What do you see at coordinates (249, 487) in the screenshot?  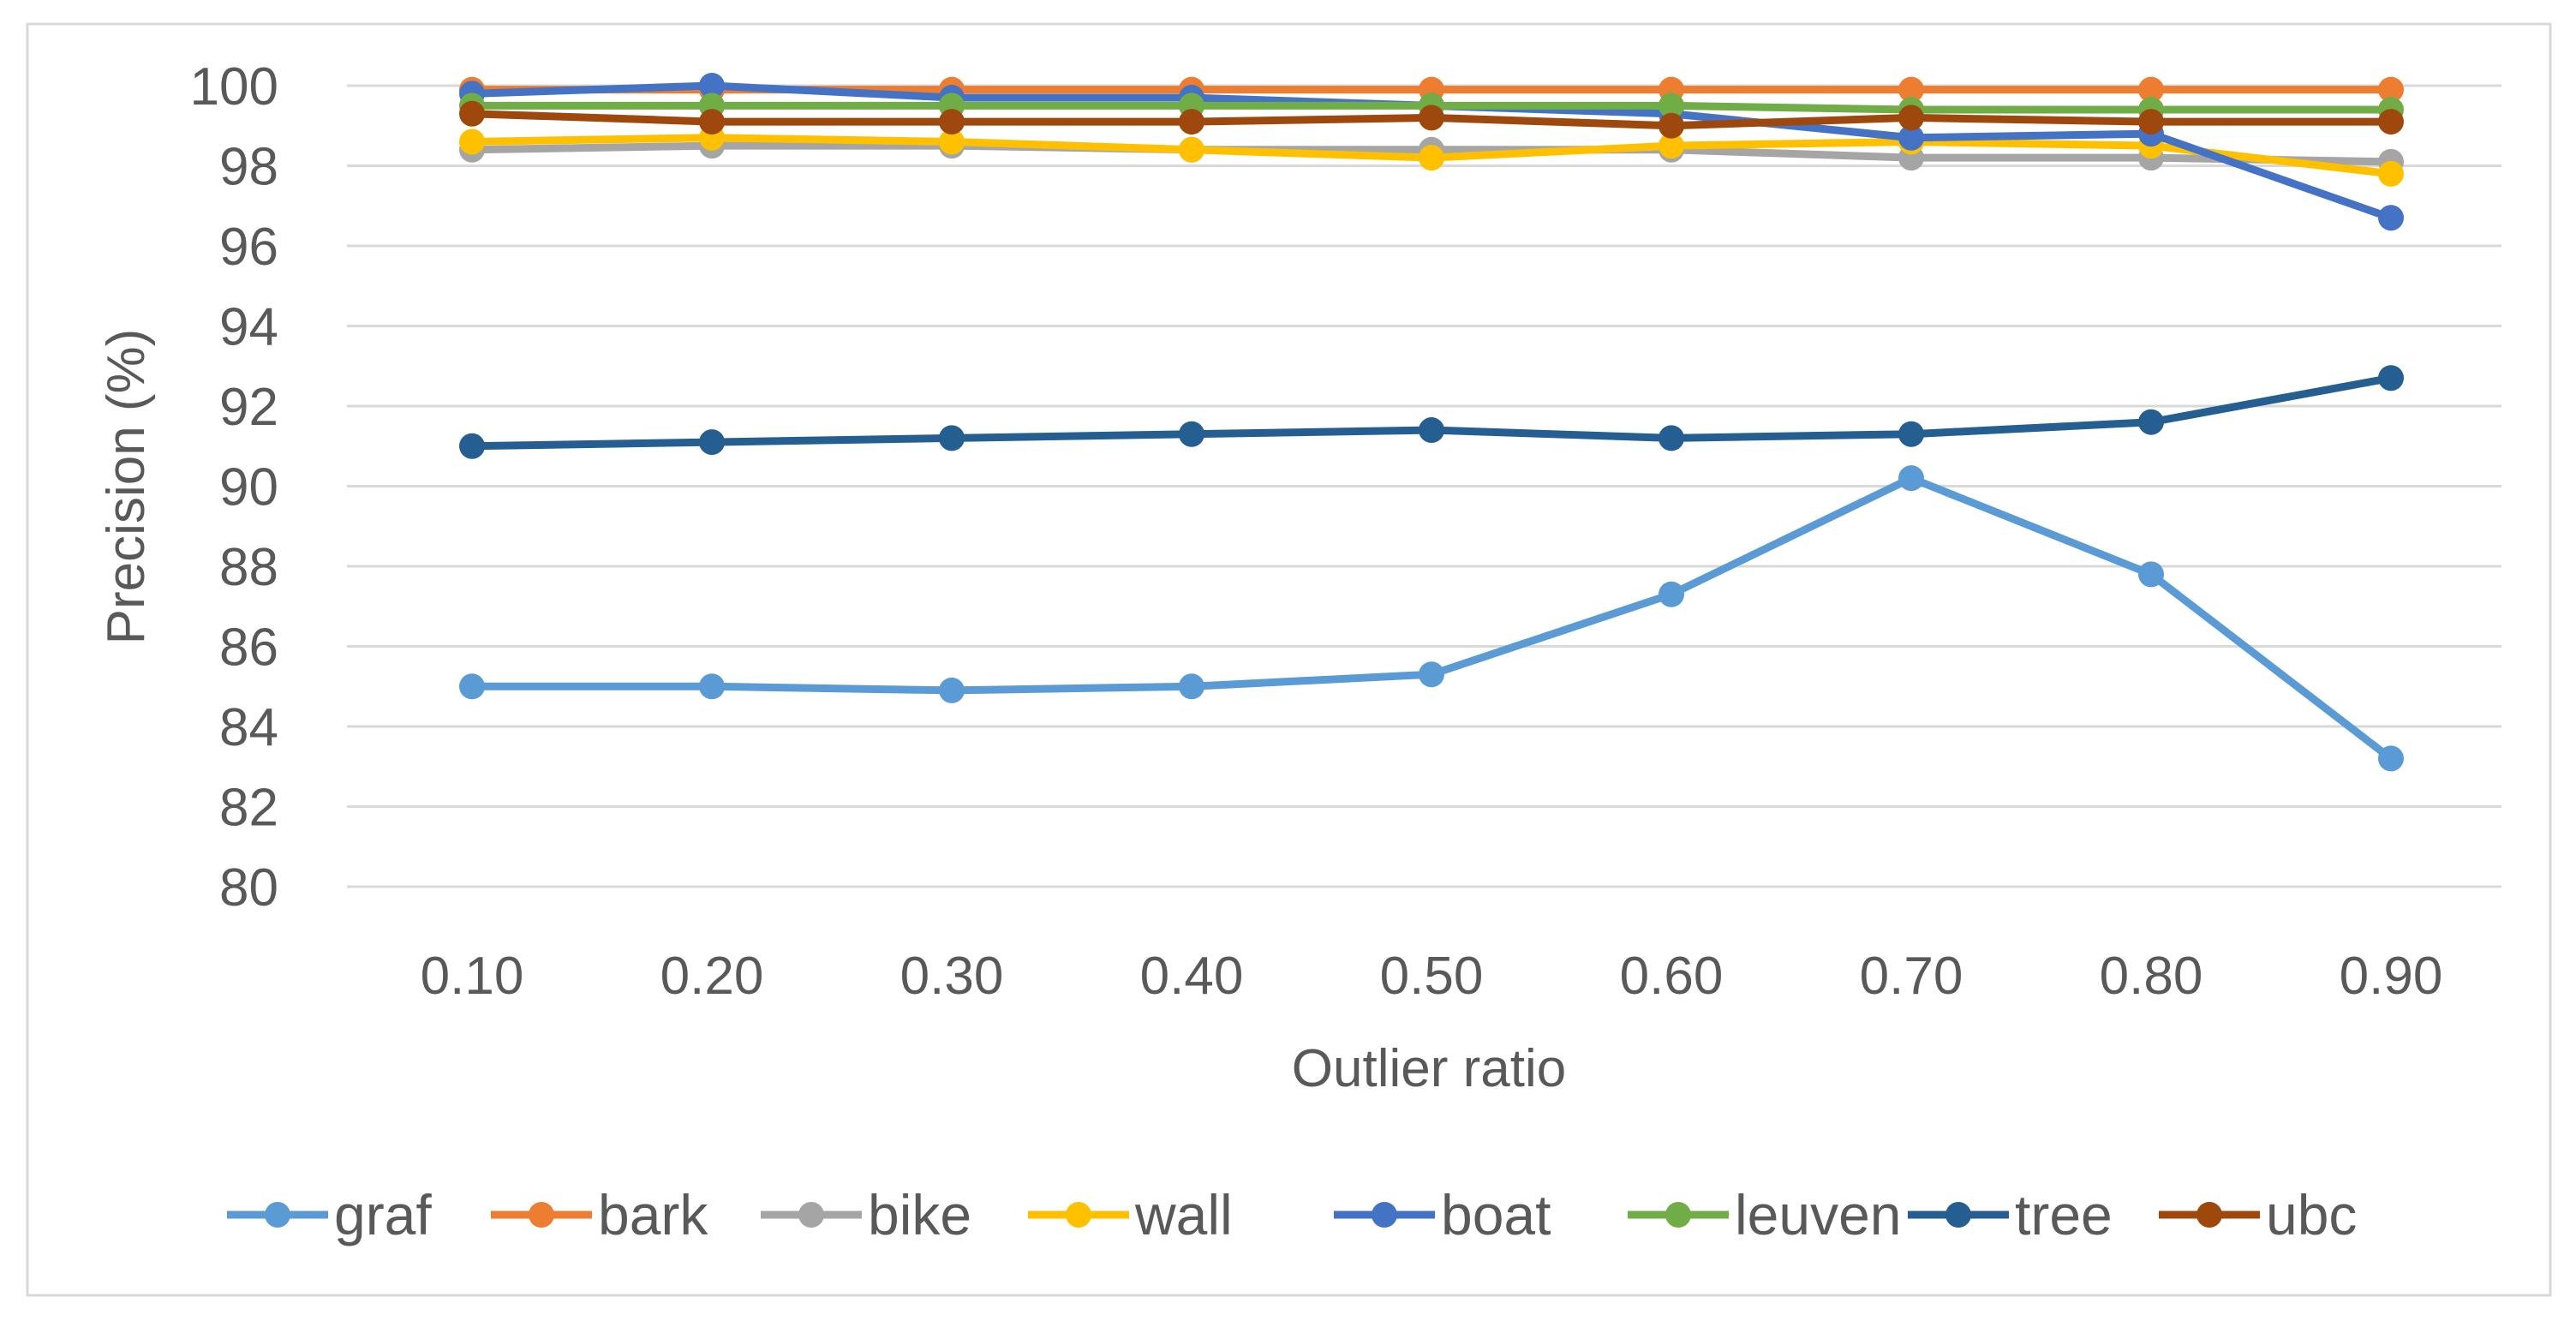 I see `y-tick-label: 90` at bounding box center [249, 487].